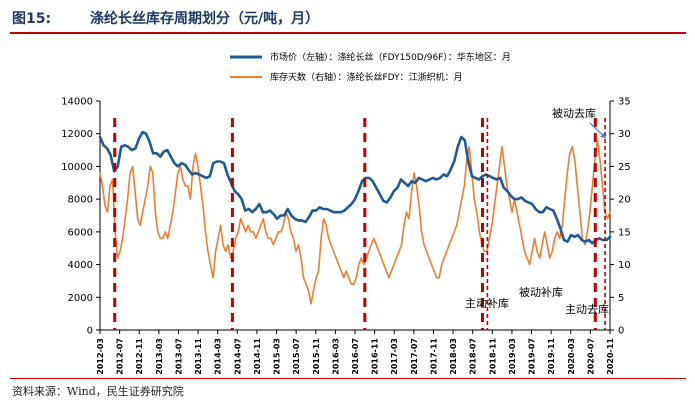 This screenshot has width=695, height=401. Describe the element at coordinates (348, 378) in the screenshot. I see `footer-rule` at that location.